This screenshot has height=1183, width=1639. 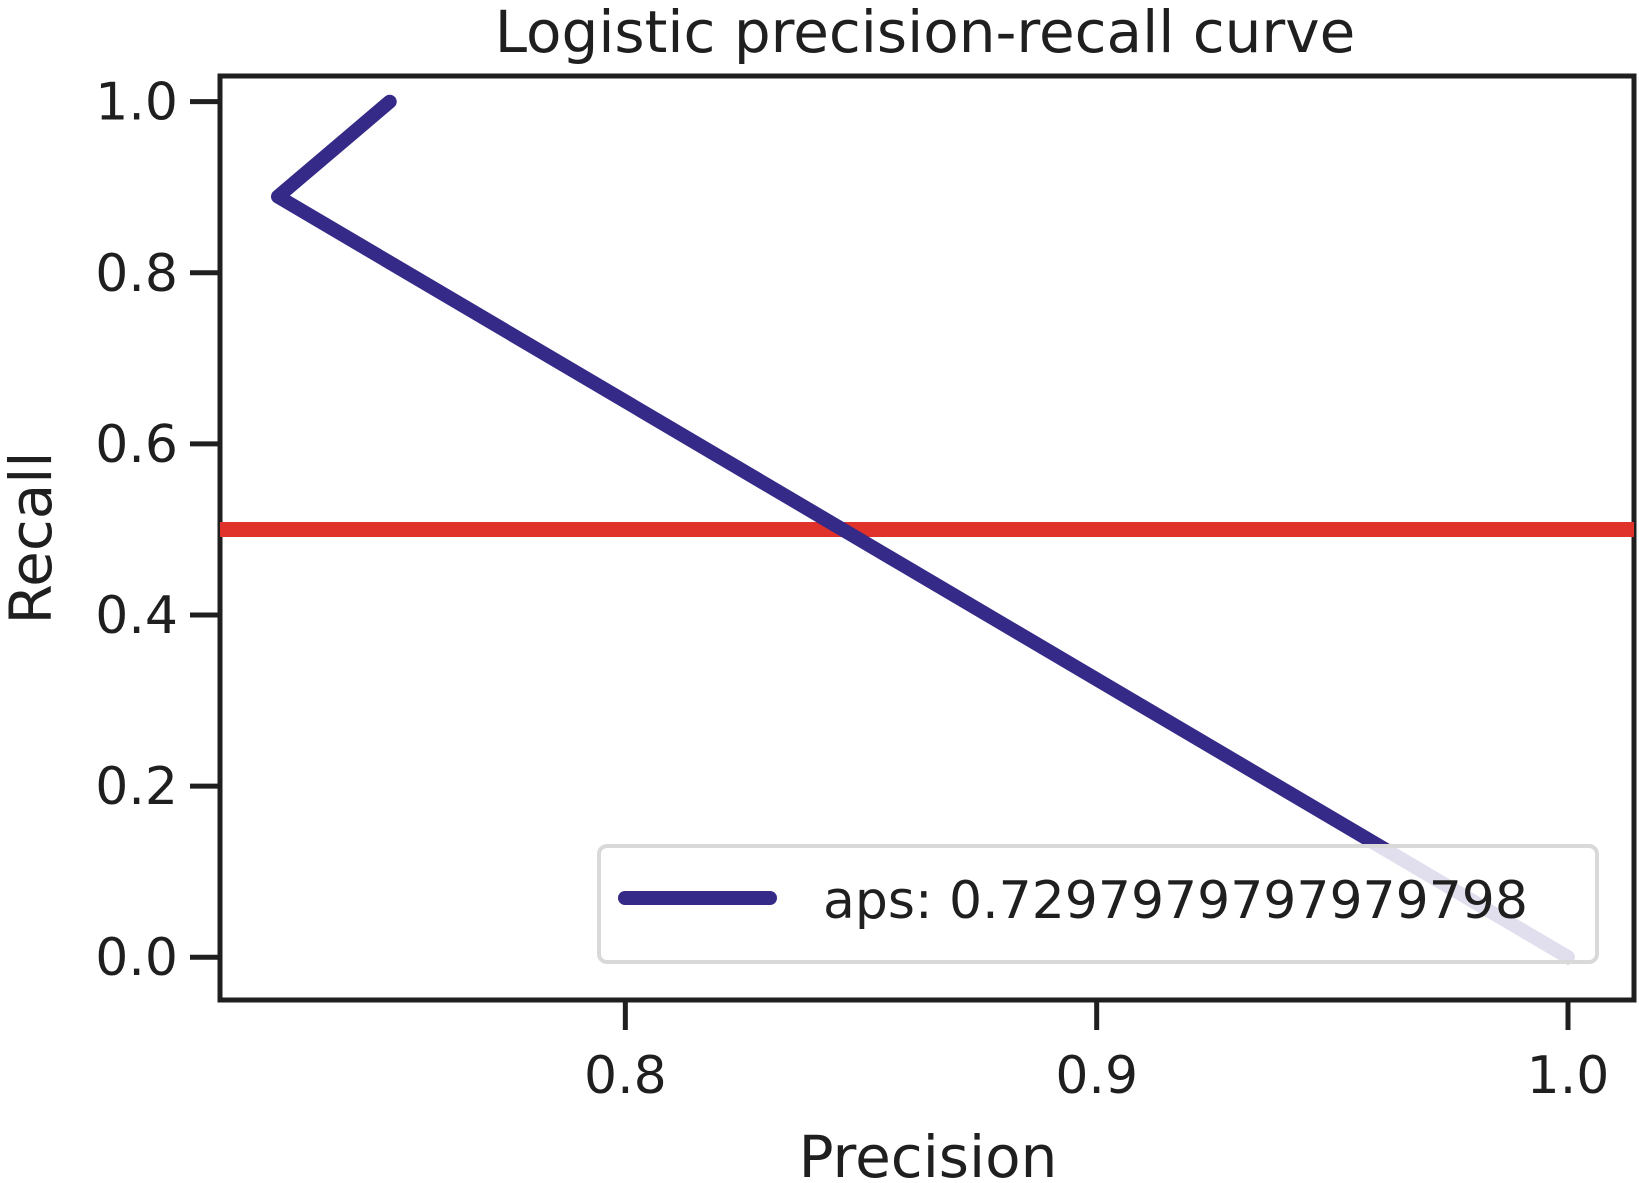 I want to click on y-axis-label: Recall, so click(x=32, y=537).